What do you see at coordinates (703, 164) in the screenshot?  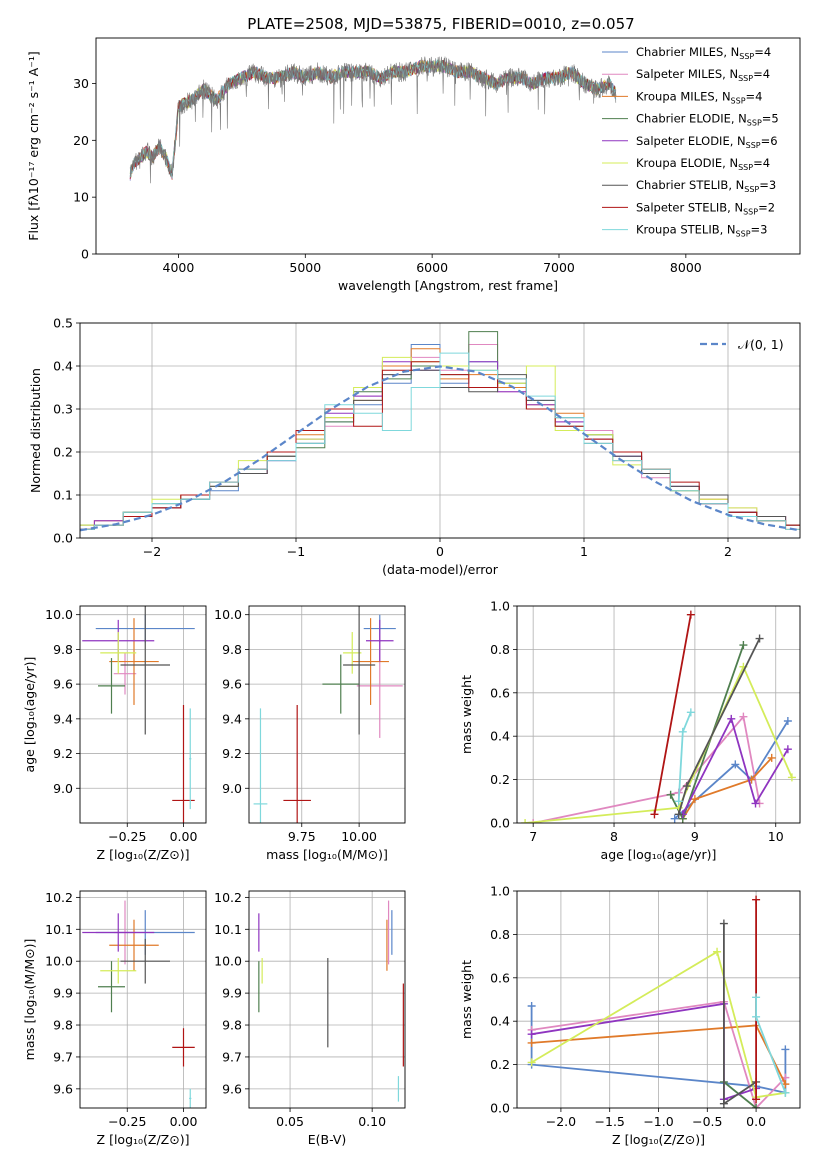 I see `legend-label: Kroupa ELODIE, NSSP=4` at bounding box center [703, 164].